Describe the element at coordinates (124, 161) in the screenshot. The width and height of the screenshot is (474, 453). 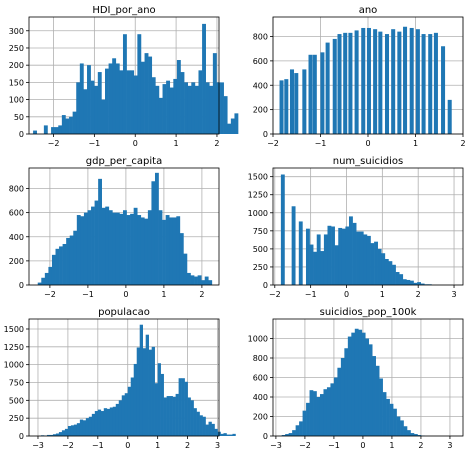
I see `subplot-title: gdp_per_capita` at that location.